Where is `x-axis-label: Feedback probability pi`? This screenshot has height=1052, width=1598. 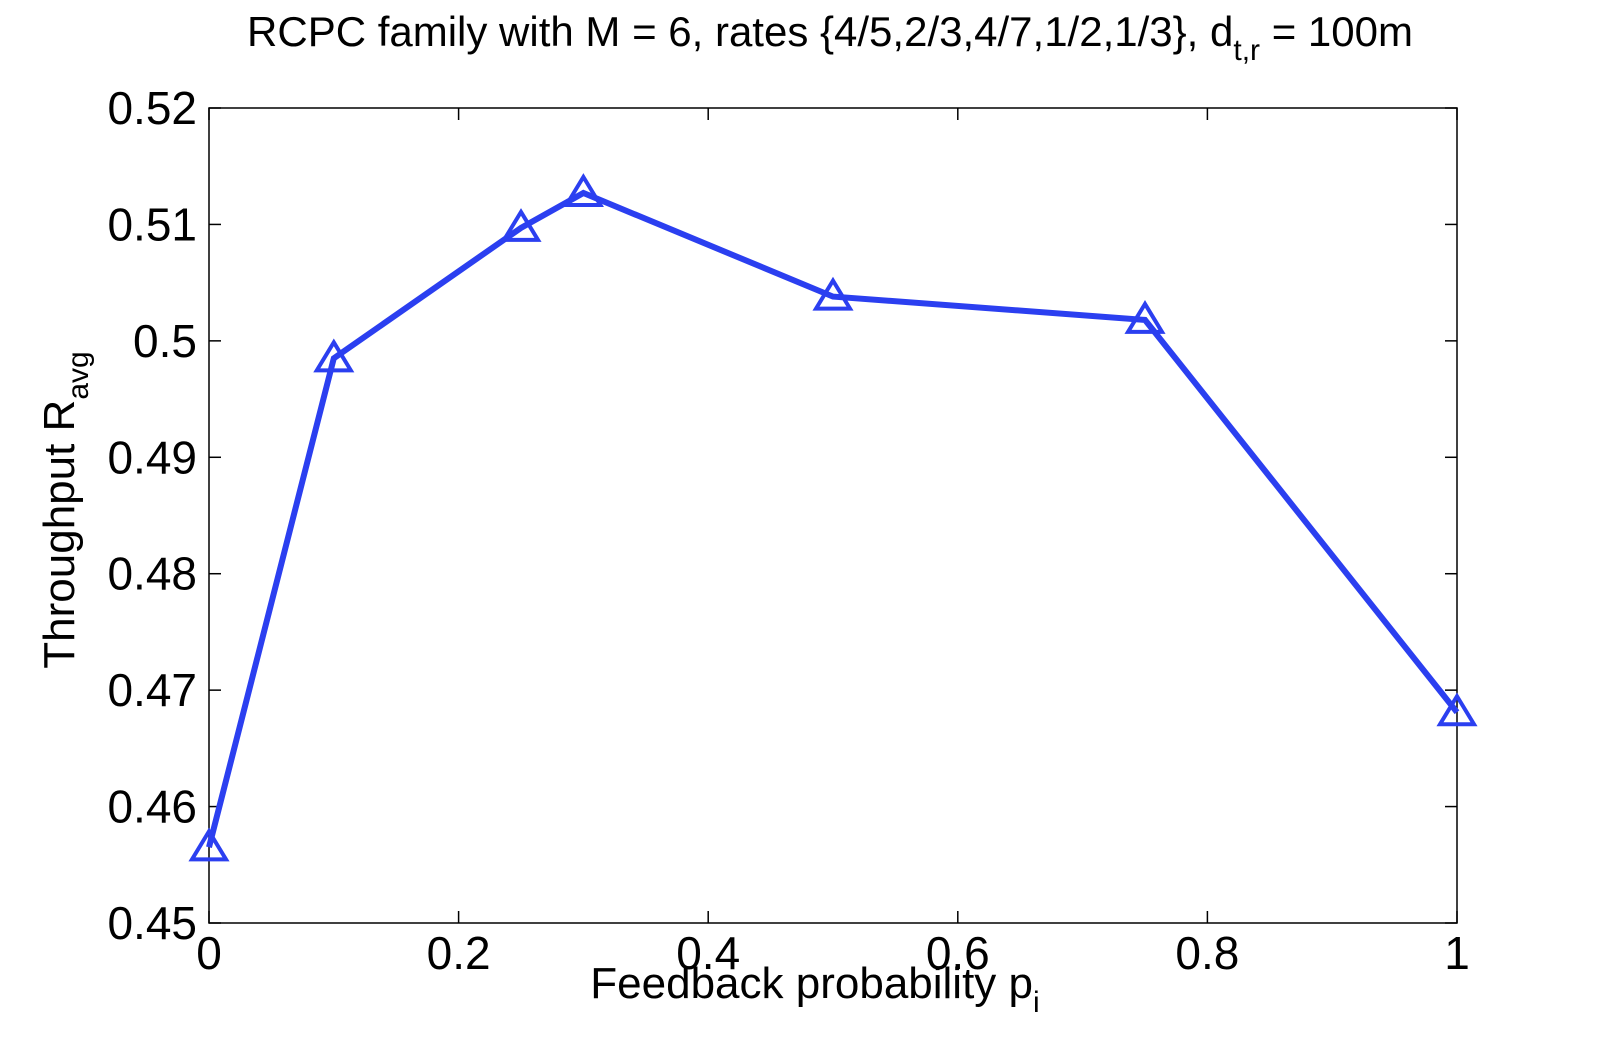 x-axis-label: Feedback probability pi is located at coordinates (814, 989).